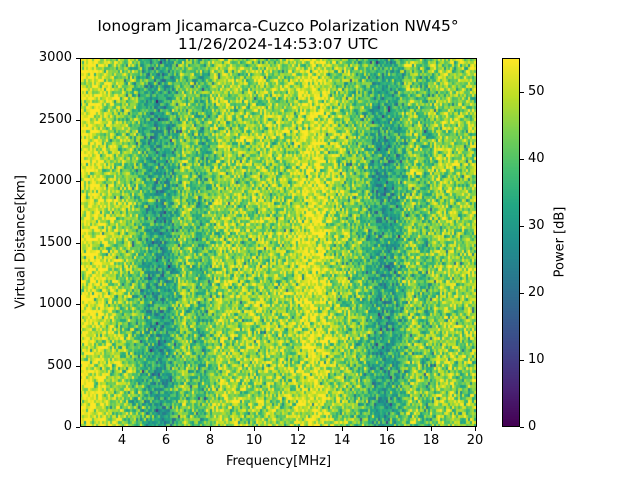  What do you see at coordinates (536, 225) in the screenshot?
I see `colorbar-tick-label: 30` at bounding box center [536, 225].